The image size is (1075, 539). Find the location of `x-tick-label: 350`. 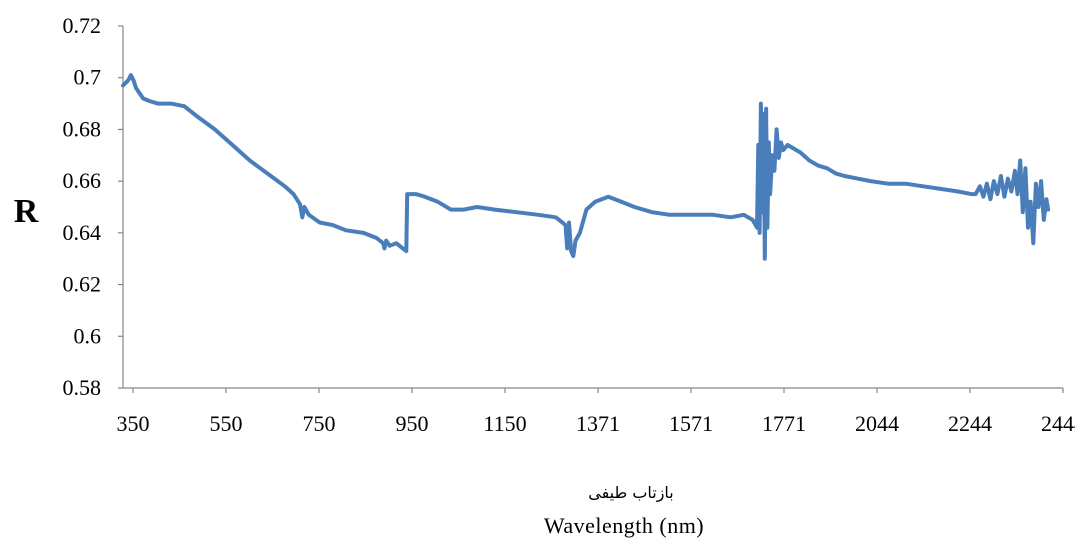

x-tick-label: 350 is located at coordinates (133, 423).